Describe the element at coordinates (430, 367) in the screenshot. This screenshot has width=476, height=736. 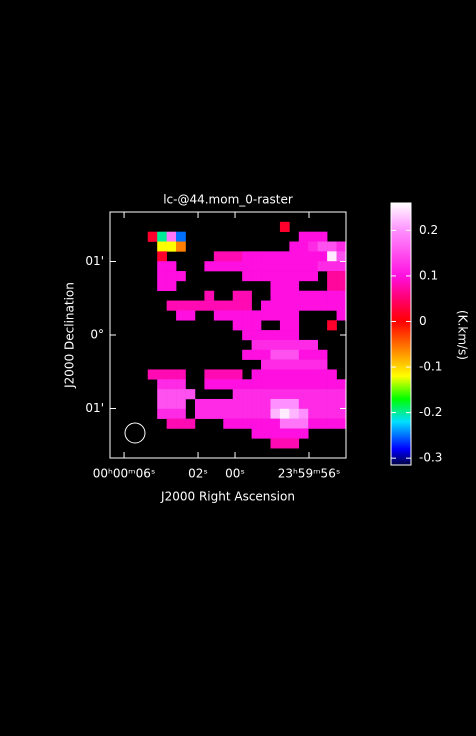
I see `colorbar-tick-label: -0.1` at that location.